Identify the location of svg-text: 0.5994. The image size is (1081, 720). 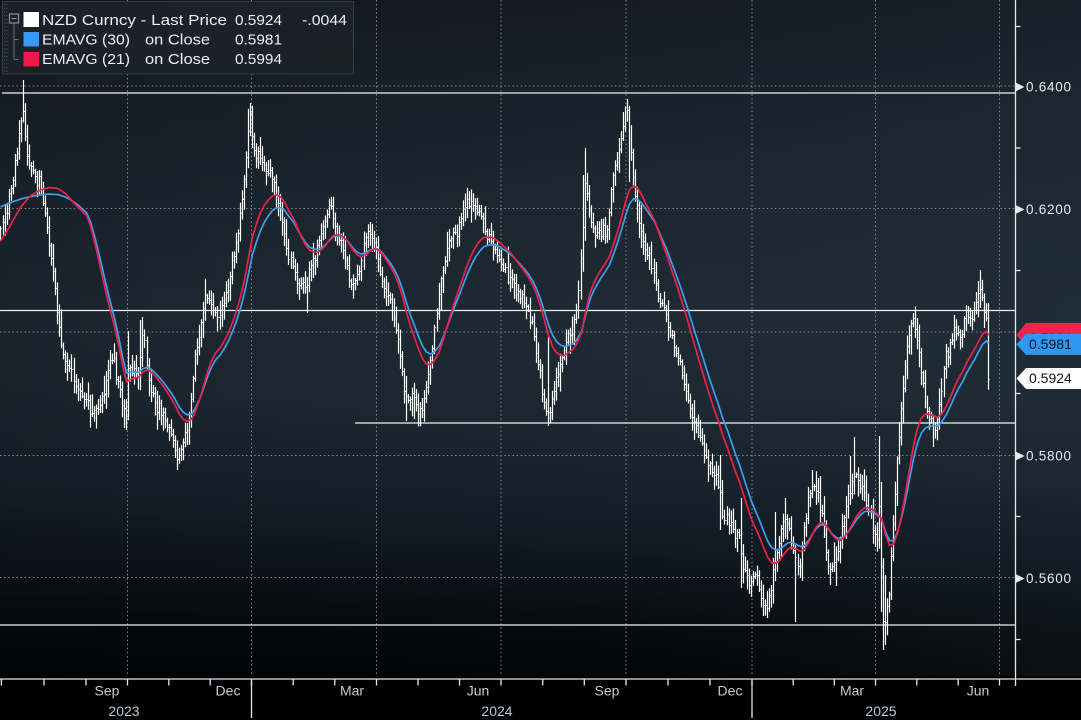
(258, 59).